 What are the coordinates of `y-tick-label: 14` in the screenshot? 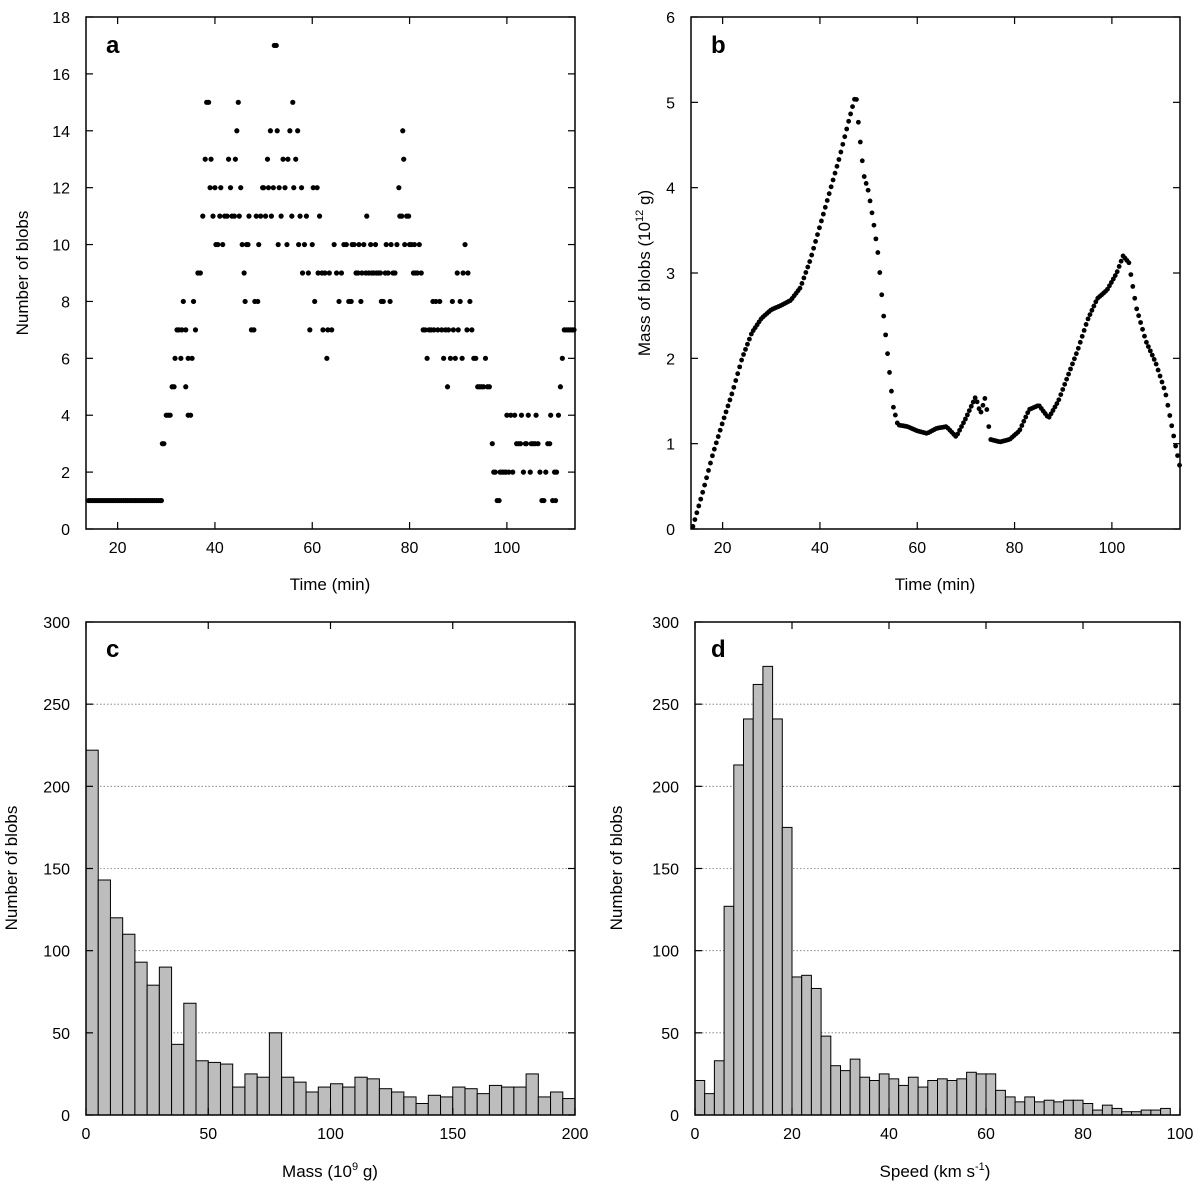 It's located at (61, 132).